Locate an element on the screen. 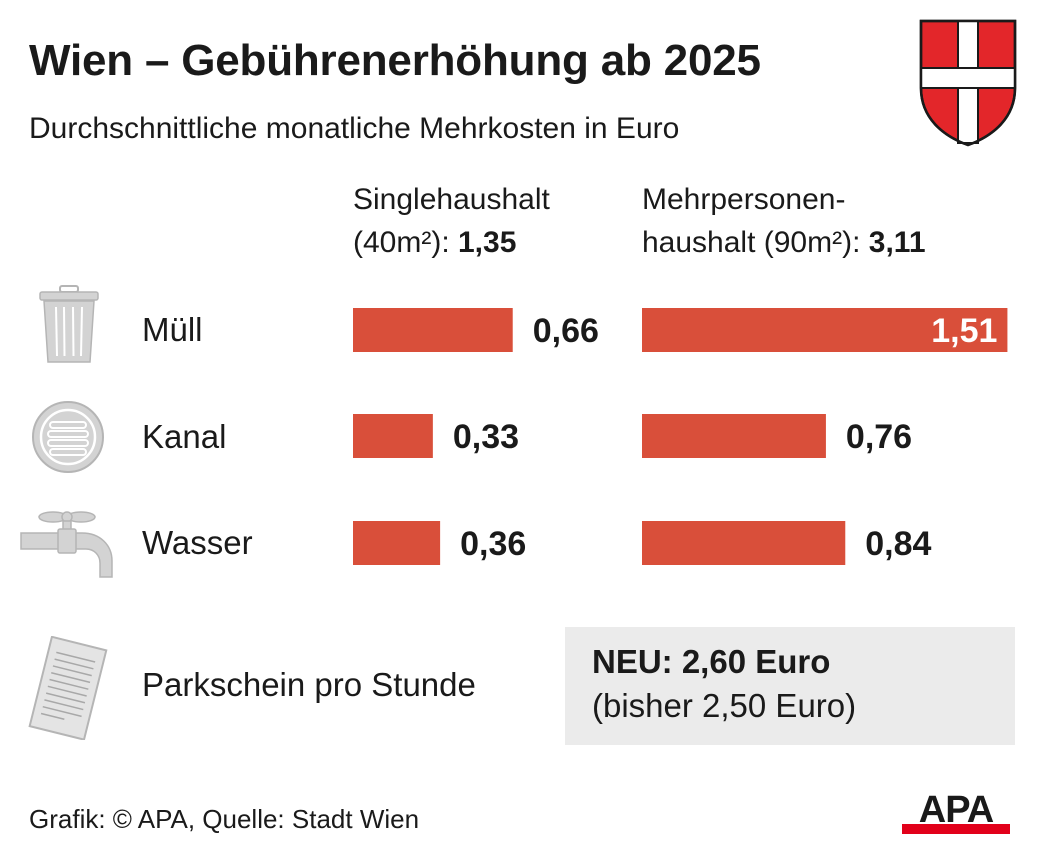  bar-label-multi-wasser: 0,84 is located at coordinates (898, 544).